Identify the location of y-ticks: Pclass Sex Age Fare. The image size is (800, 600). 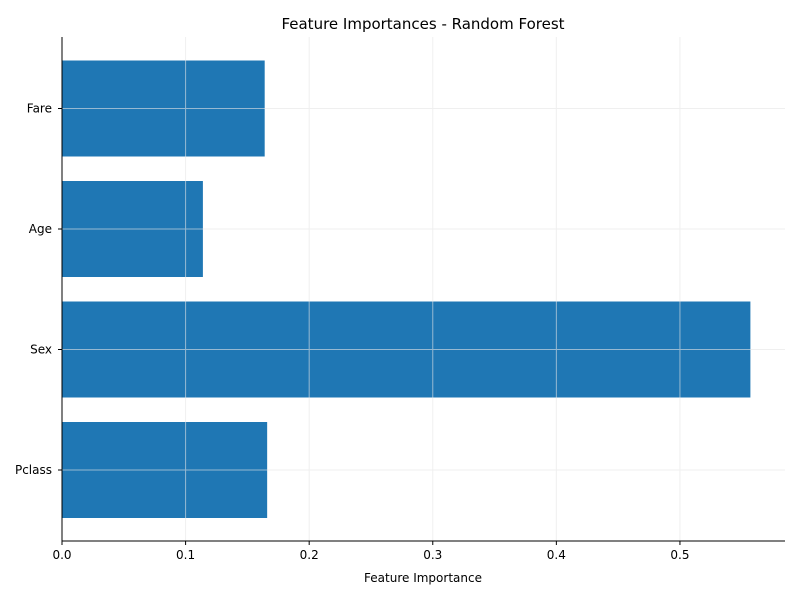
(38, 289).